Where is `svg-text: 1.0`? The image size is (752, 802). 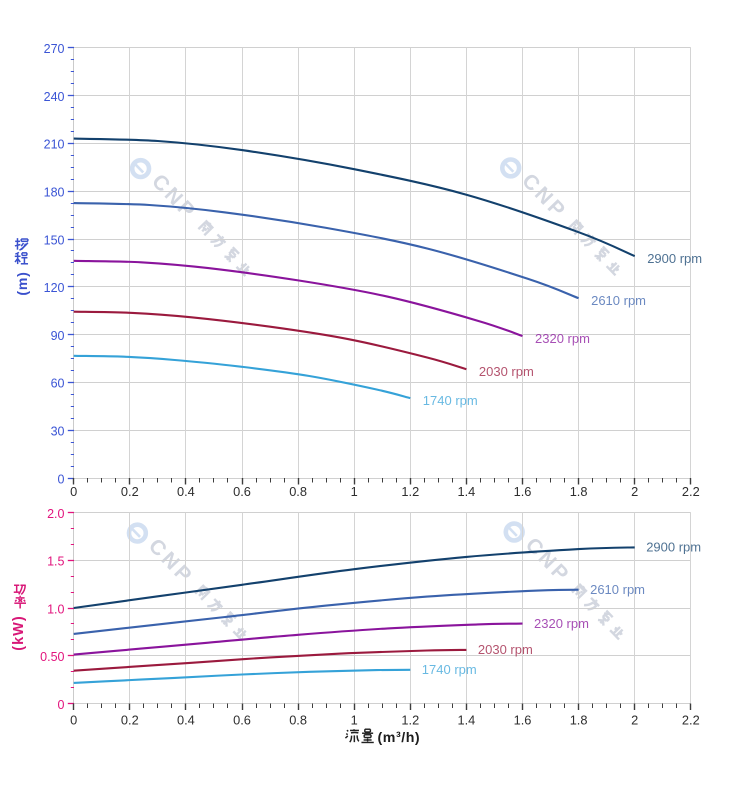
svg-text: 1.0 is located at coordinates (55, 609).